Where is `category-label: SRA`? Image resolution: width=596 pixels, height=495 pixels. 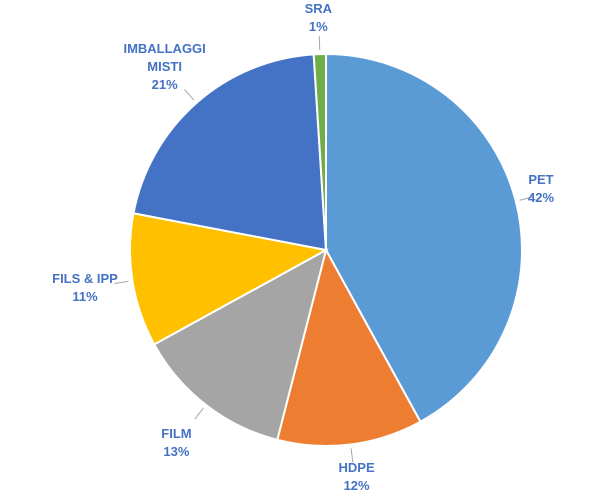 category-label: SRA is located at coordinates (318, 8).